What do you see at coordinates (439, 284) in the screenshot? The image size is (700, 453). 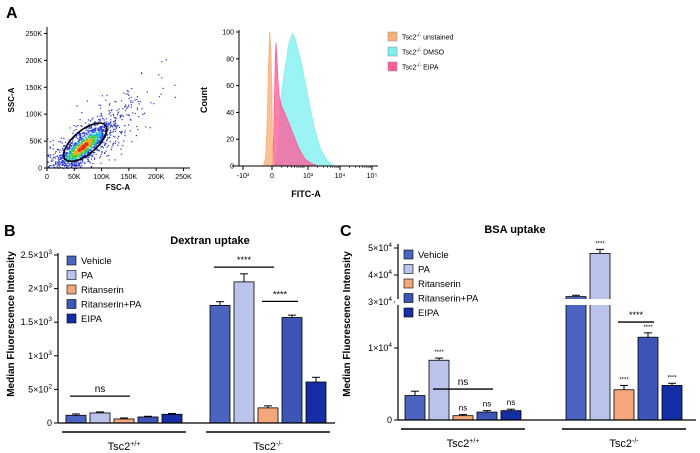 I see `c-legend-label-2: Ritanserin` at bounding box center [439, 284].